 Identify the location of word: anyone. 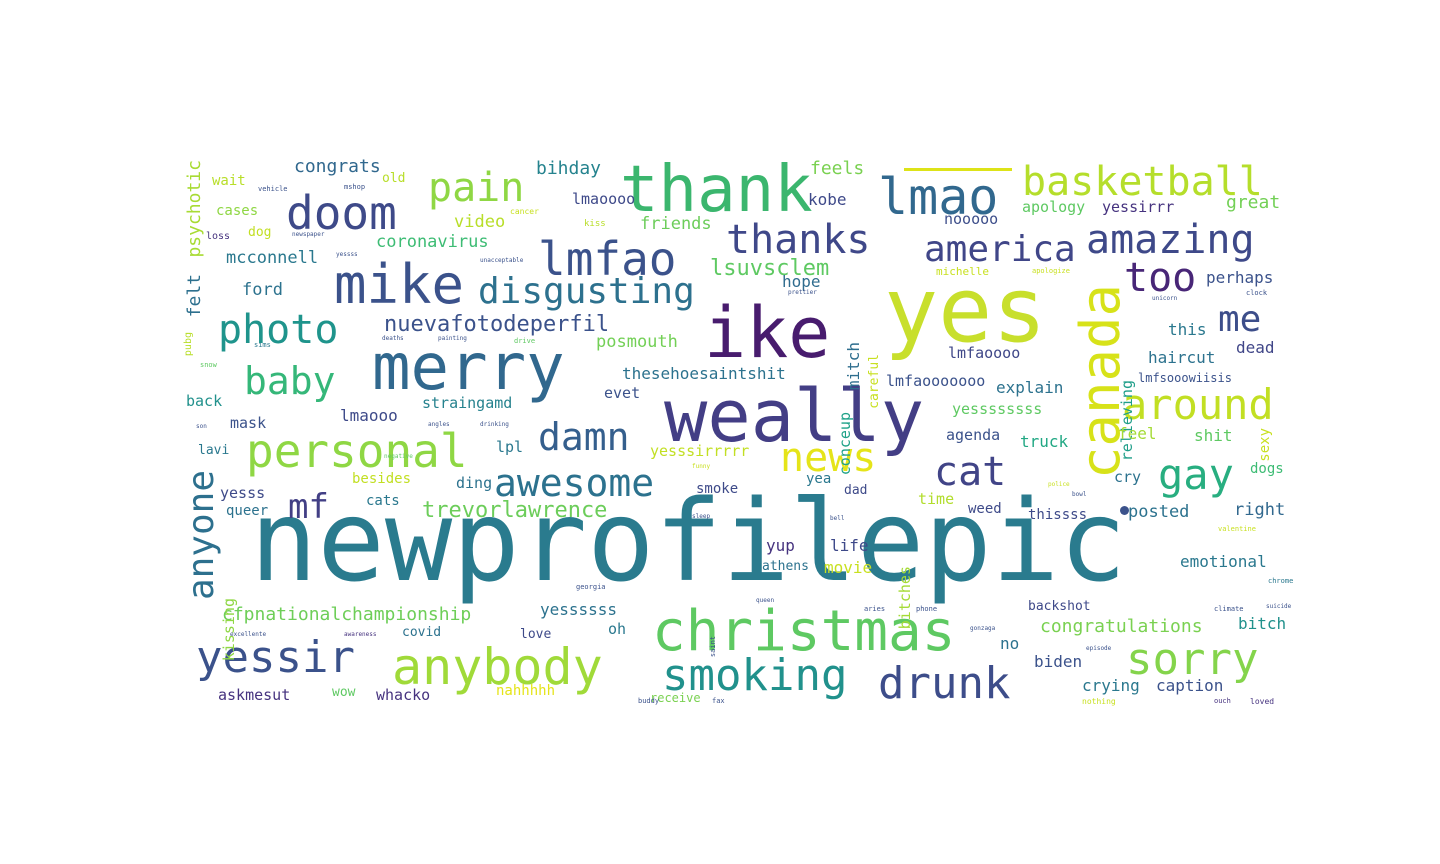
(201, 535).